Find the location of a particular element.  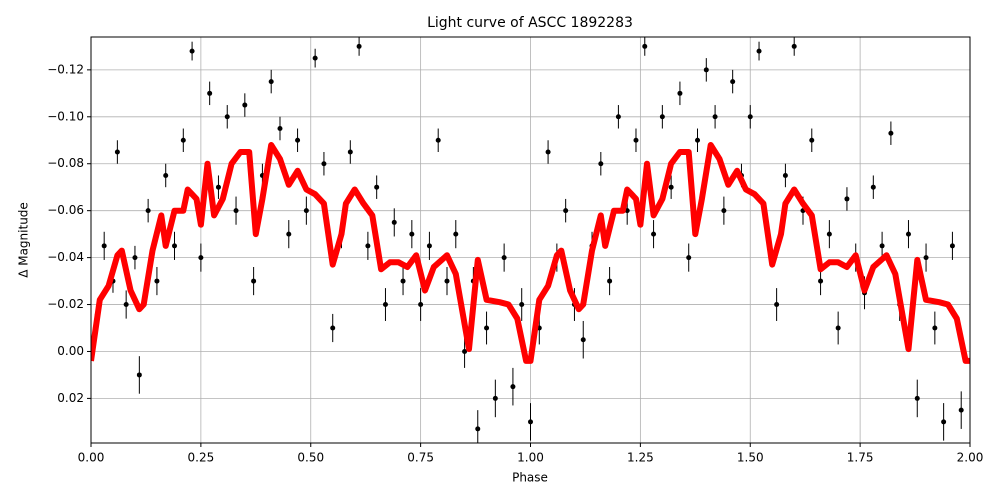

x-tick-label: 1.75 is located at coordinates (860, 458).